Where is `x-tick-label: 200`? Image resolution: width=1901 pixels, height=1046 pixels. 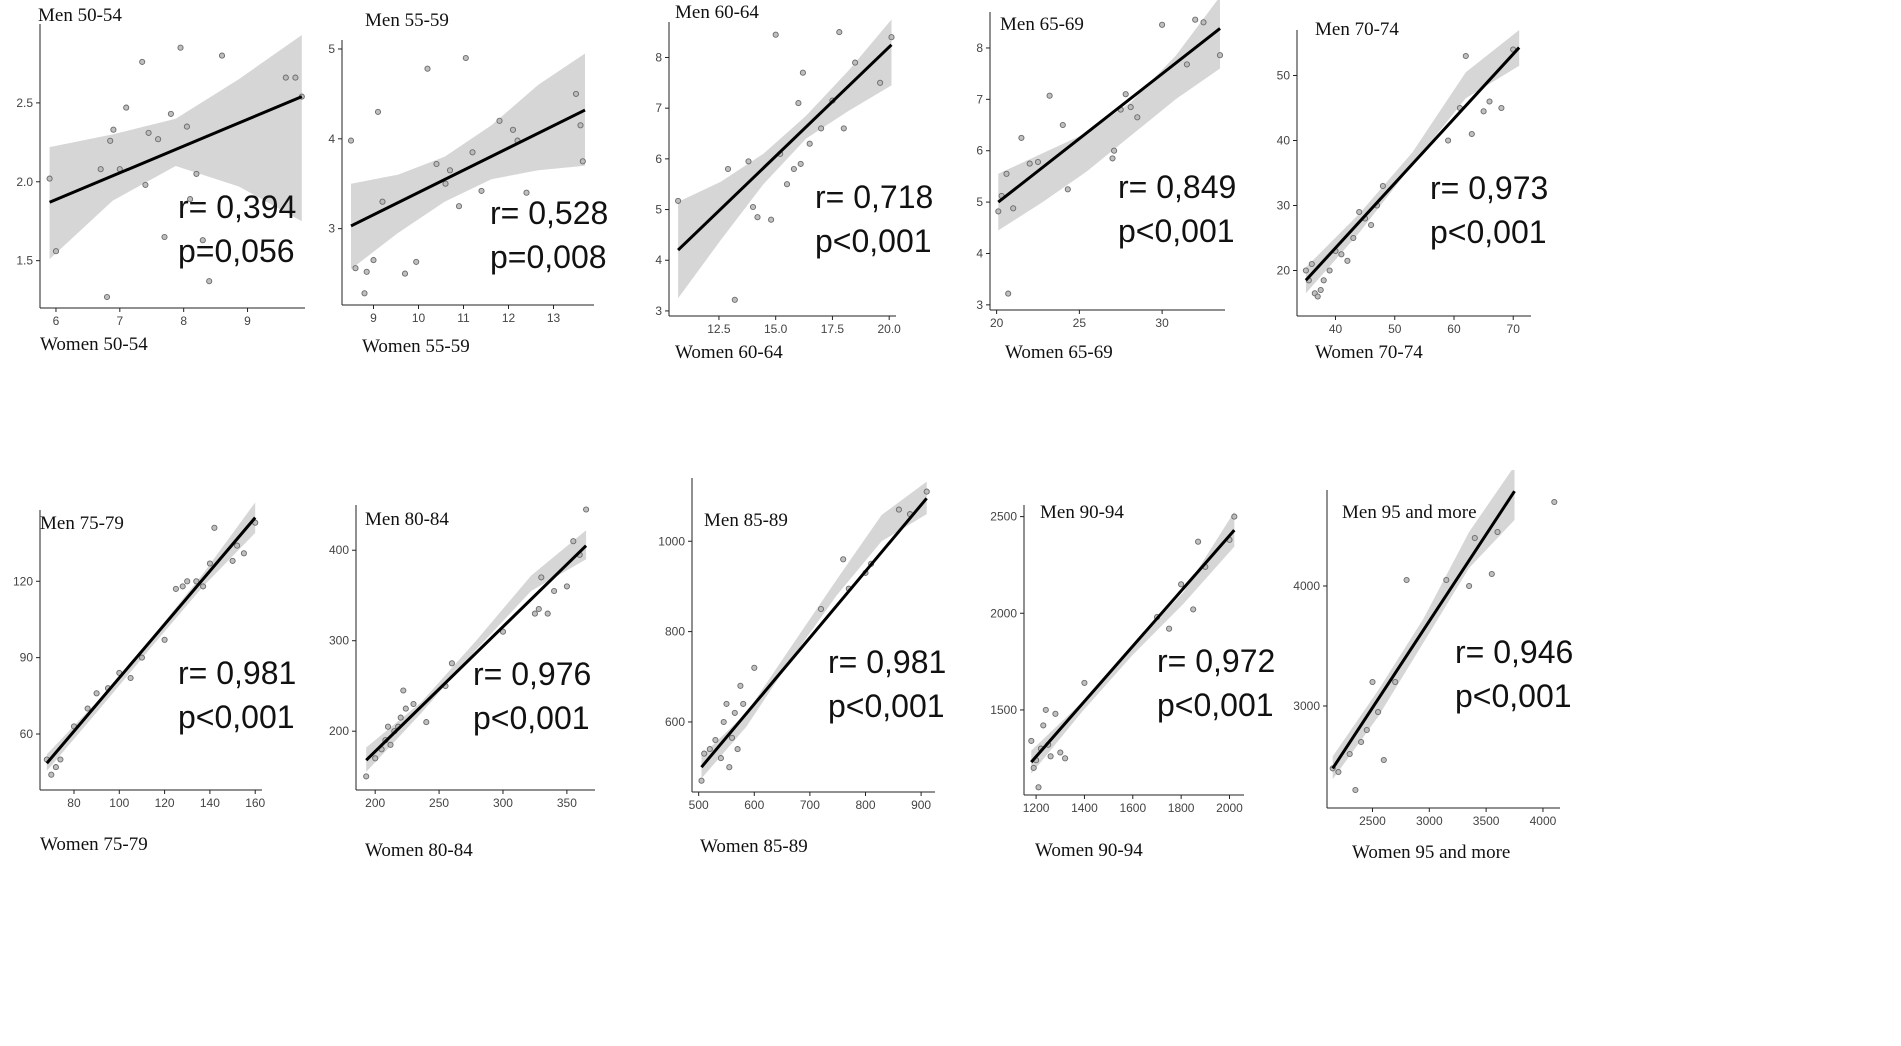
x-tick-label: 200 is located at coordinates (375, 803).